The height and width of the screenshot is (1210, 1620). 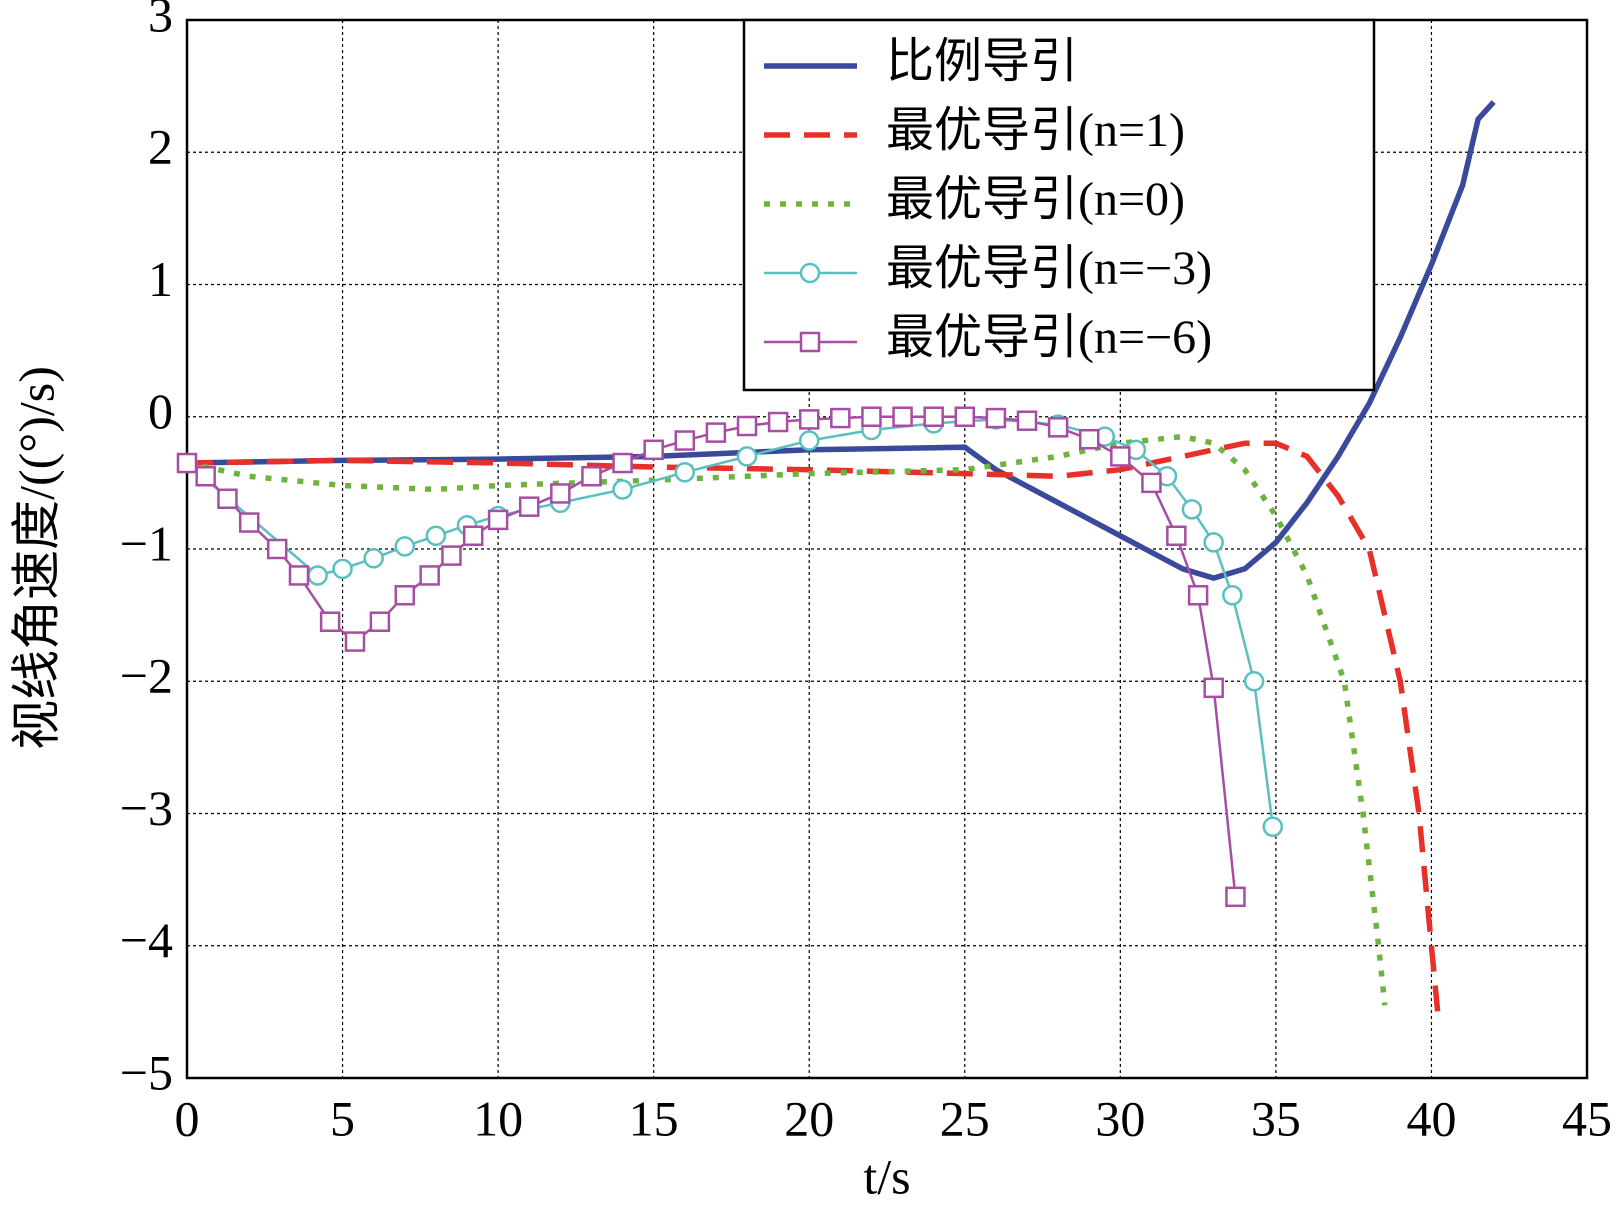 I want to click on y-axis-label: 视线角速度/((°)/s), so click(x=36, y=558).